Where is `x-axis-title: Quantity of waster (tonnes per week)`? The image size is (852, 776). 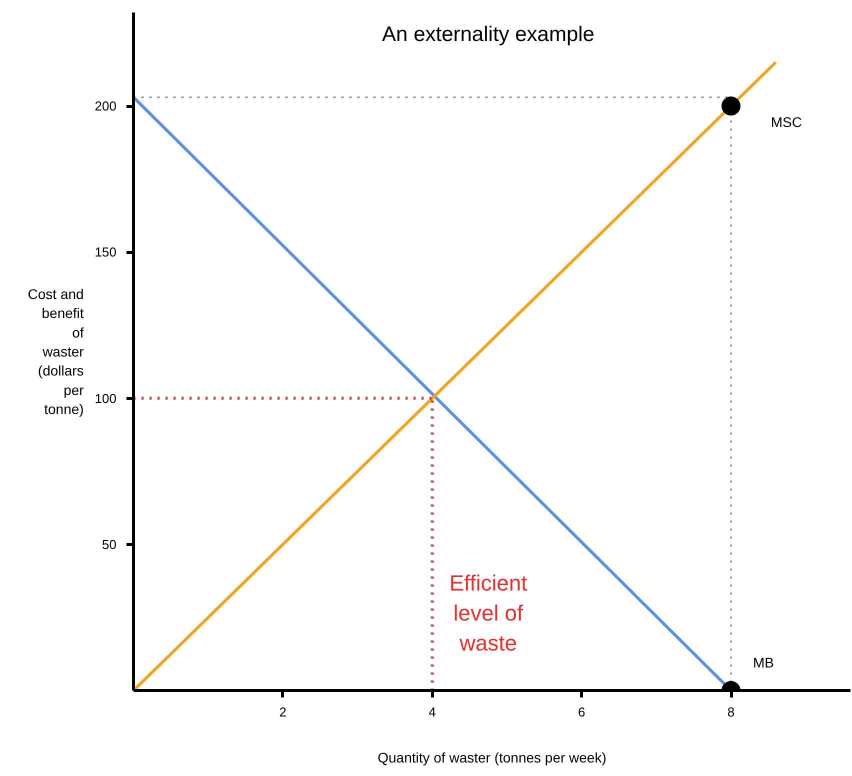 x-axis-title: Quantity of waster (tonnes per week) is located at coordinates (492, 758).